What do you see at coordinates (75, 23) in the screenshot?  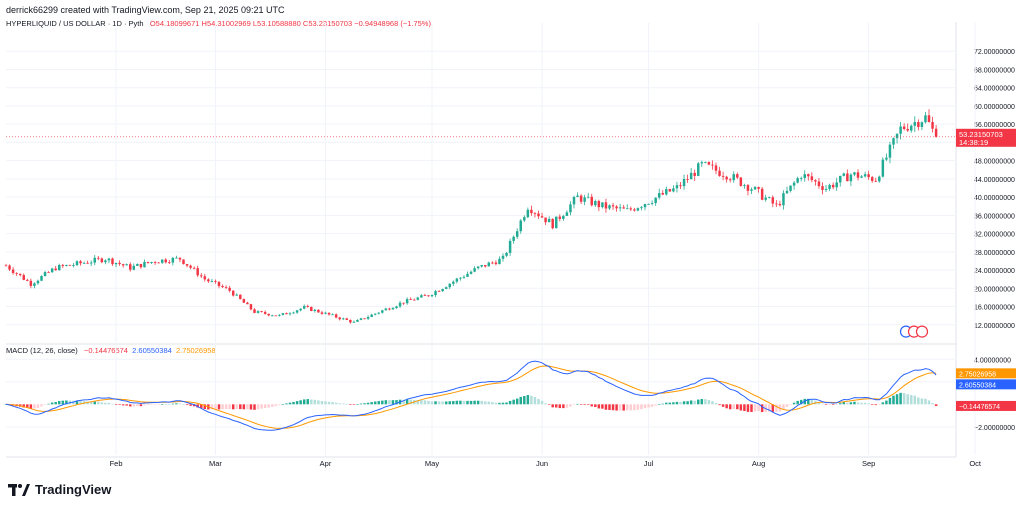 I see `symbol-label: HYPERLIQUID / US DOLLAR · 1D · Pyth` at bounding box center [75, 23].